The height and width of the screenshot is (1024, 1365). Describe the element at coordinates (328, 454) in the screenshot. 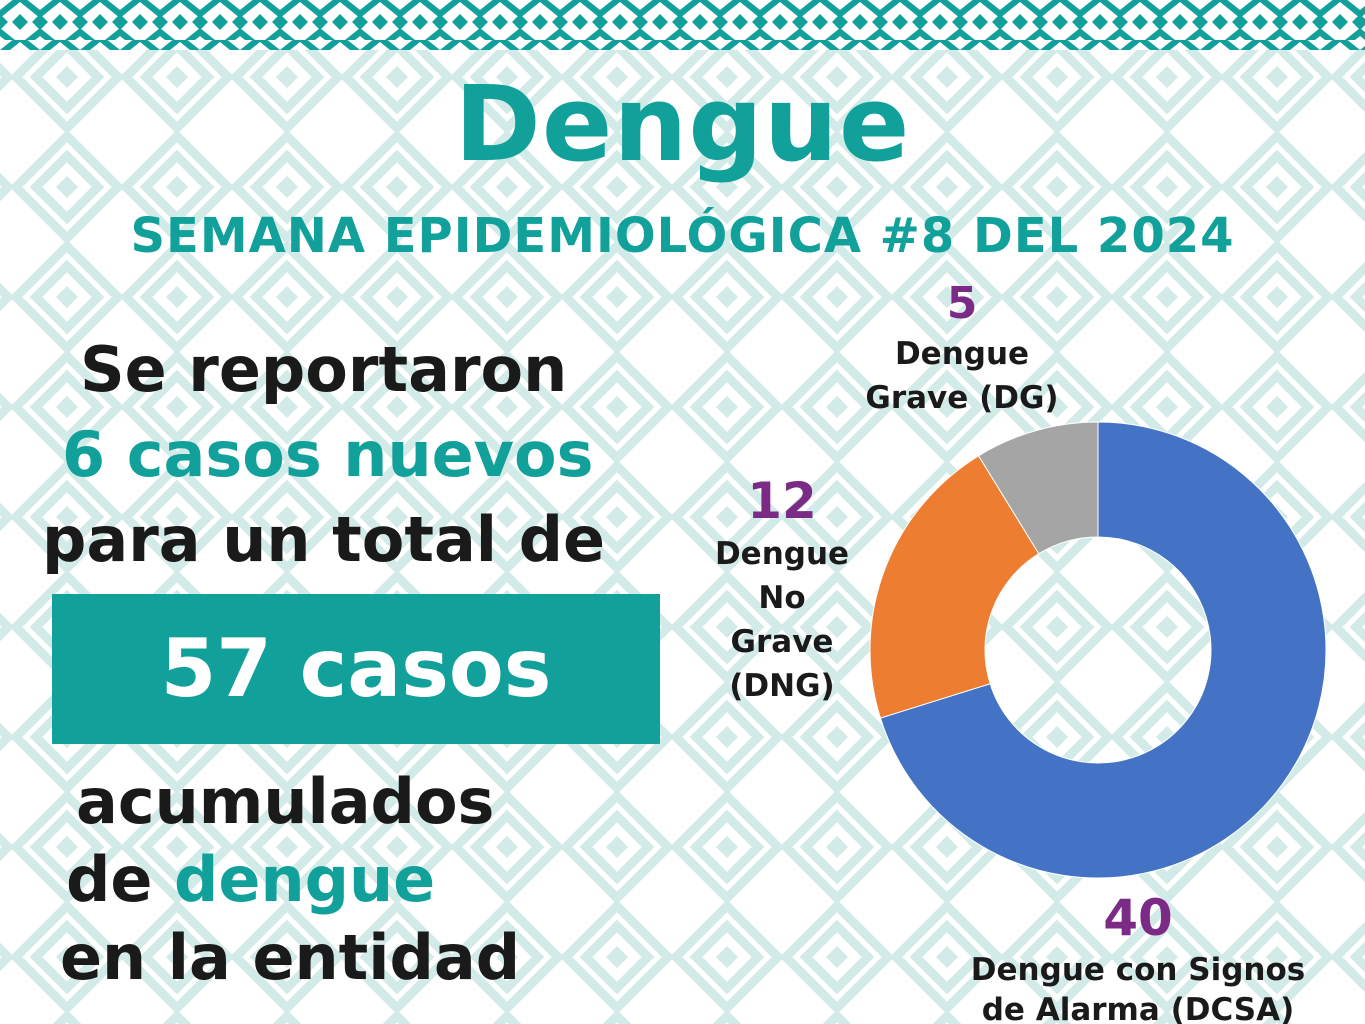

I see `summary-line-new-cases: 6 casos nuevos` at that location.